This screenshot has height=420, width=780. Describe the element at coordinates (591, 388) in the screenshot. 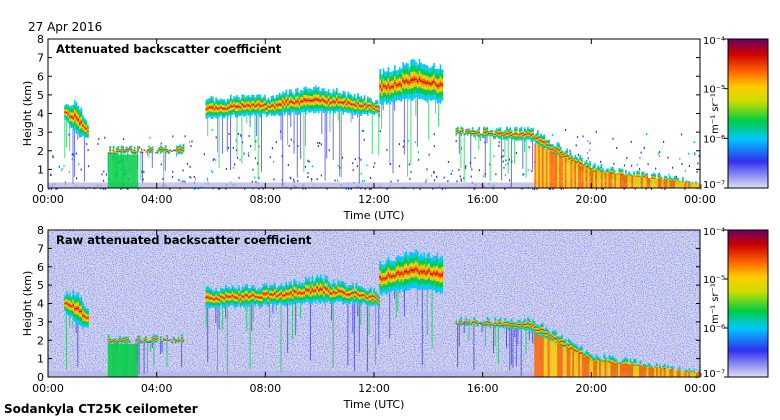

I see `x-tick-label: 20:00` at that location.